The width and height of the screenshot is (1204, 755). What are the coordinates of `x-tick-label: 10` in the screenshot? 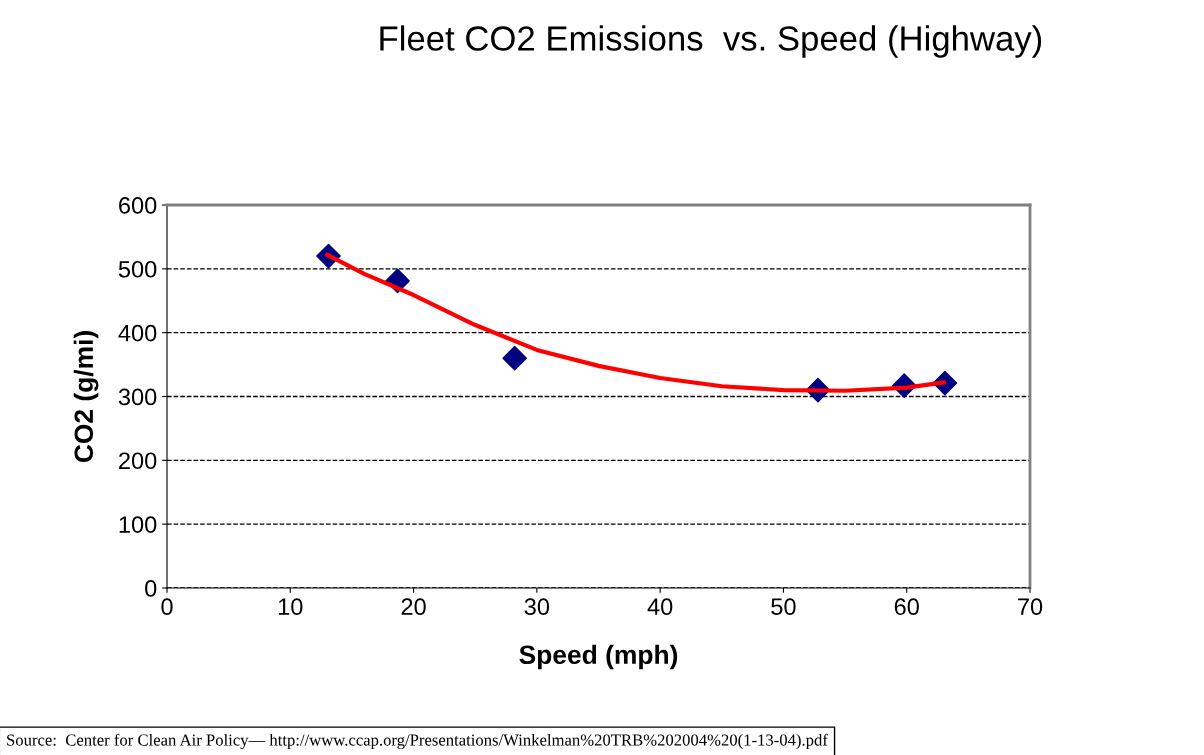 It's located at (290, 607).